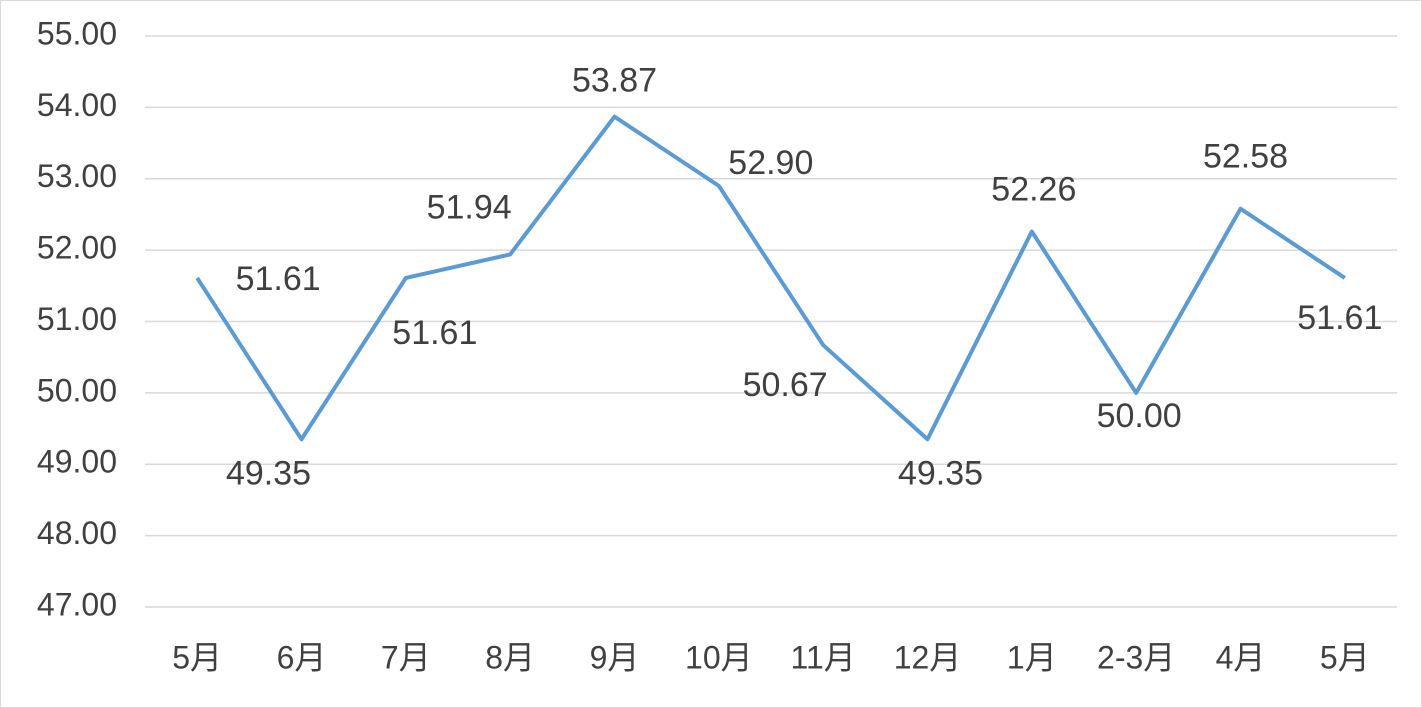 This screenshot has width=1422, height=708. I want to click on y-tick-label: 48.00, so click(77, 533).